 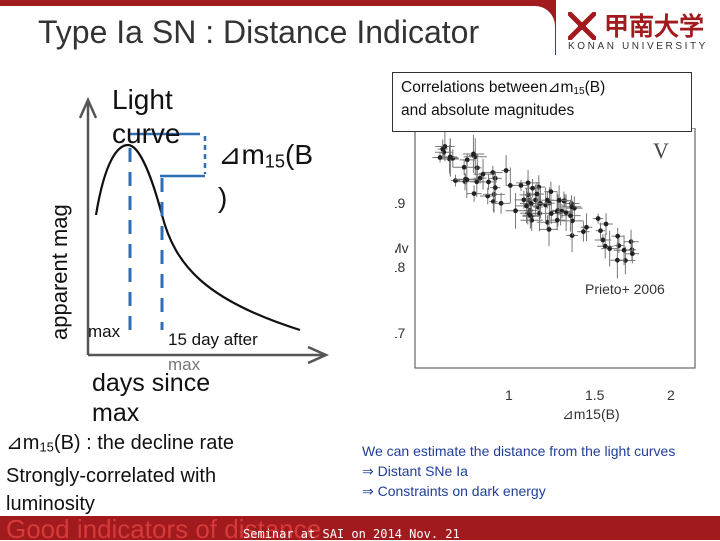 What do you see at coordinates (661, 150) in the screenshot?
I see `band-label: V` at bounding box center [661, 150].